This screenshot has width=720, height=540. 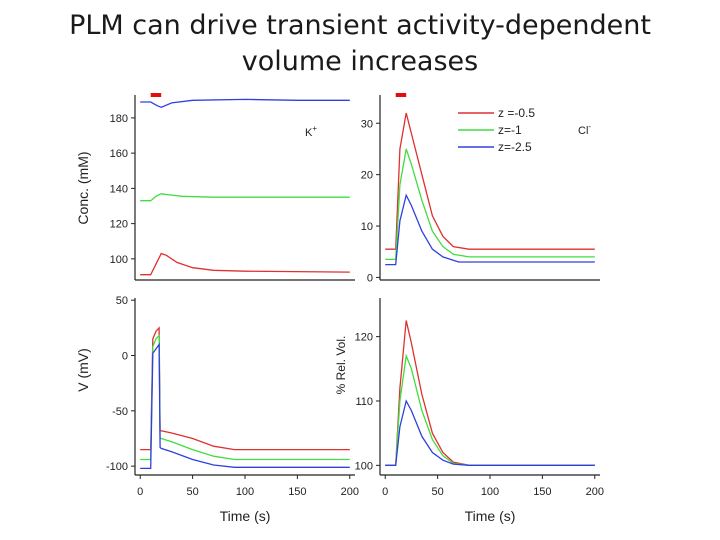 What do you see at coordinates (515, 147) in the screenshot?
I see `legend-entry: z=-2.5` at bounding box center [515, 147].